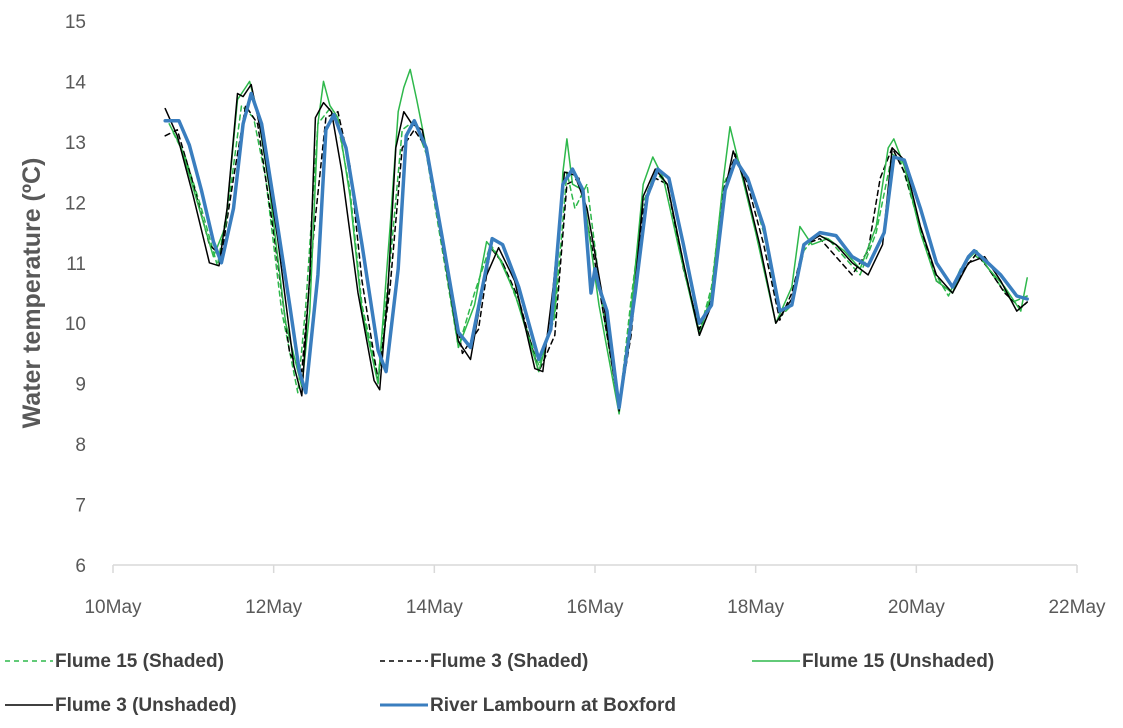  I want to click on y-tick-label: 15, so click(75, 22).